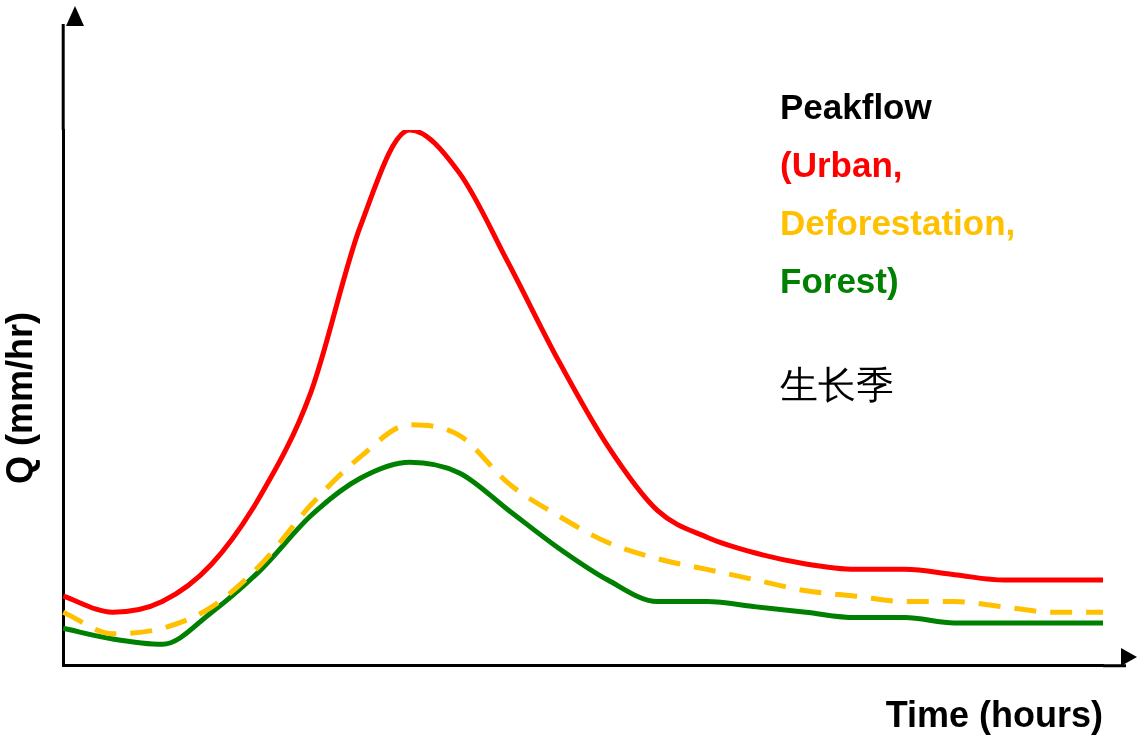 Image resolution: width=1137 pixels, height=739 pixels. I want to click on text: (Urban,, so click(842, 165).